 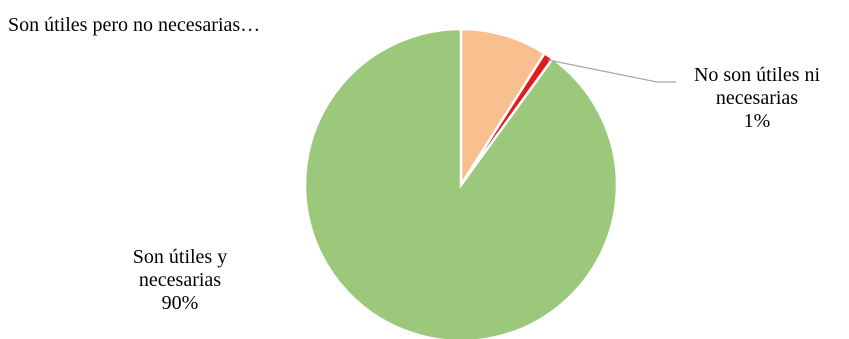 I want to click on data-label-no-utiles: No son útiles ni necesarias 1%, so click(x=757, y=98).